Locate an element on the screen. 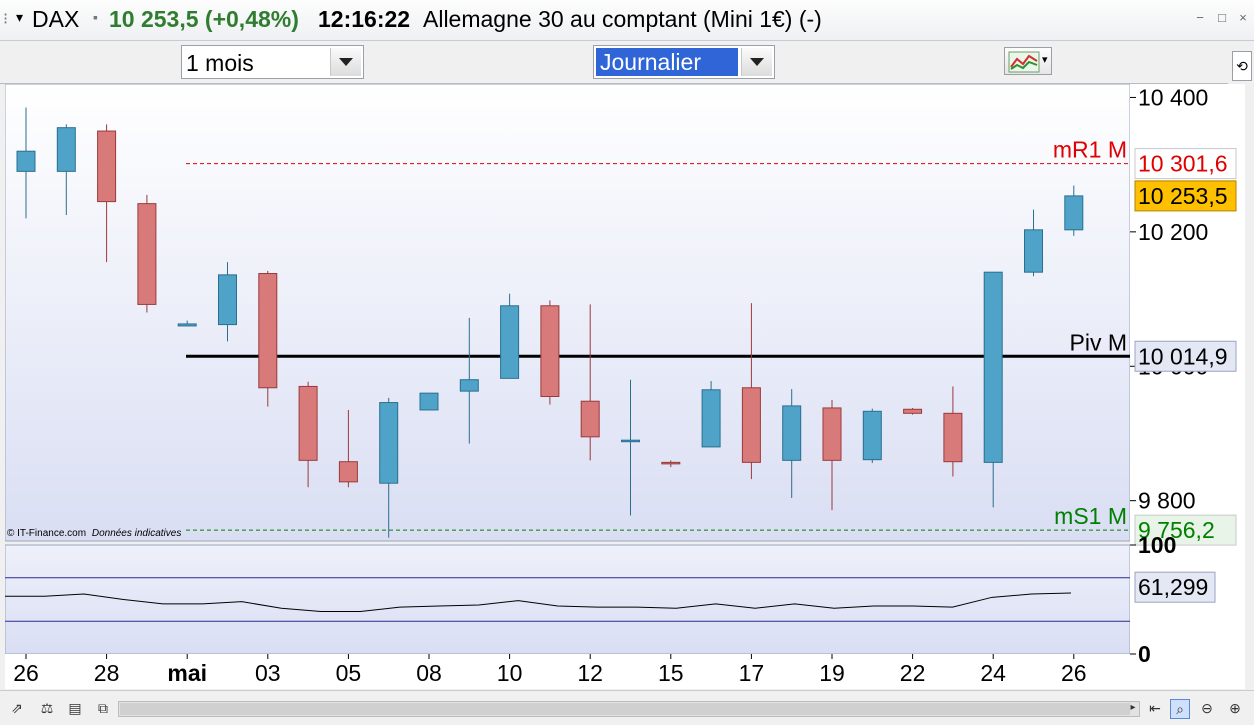 The height and width of the screenshot is (725, 1254). side-panel-toggle-icon: ⟲ is located at coordinates (1242, 66).